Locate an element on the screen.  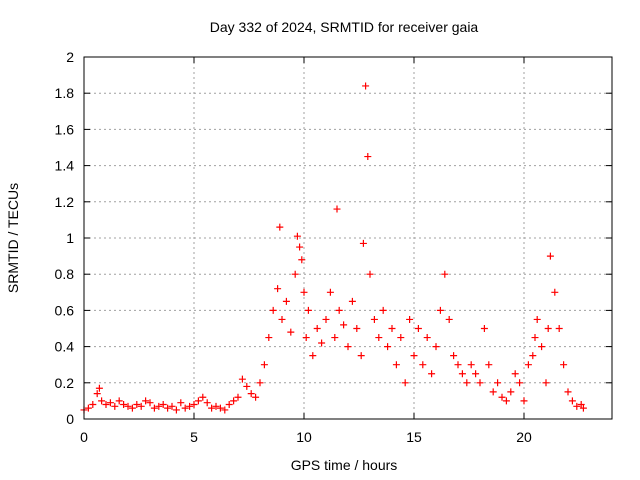
x-tick-label: 10 is located at coordinates (304, 437).